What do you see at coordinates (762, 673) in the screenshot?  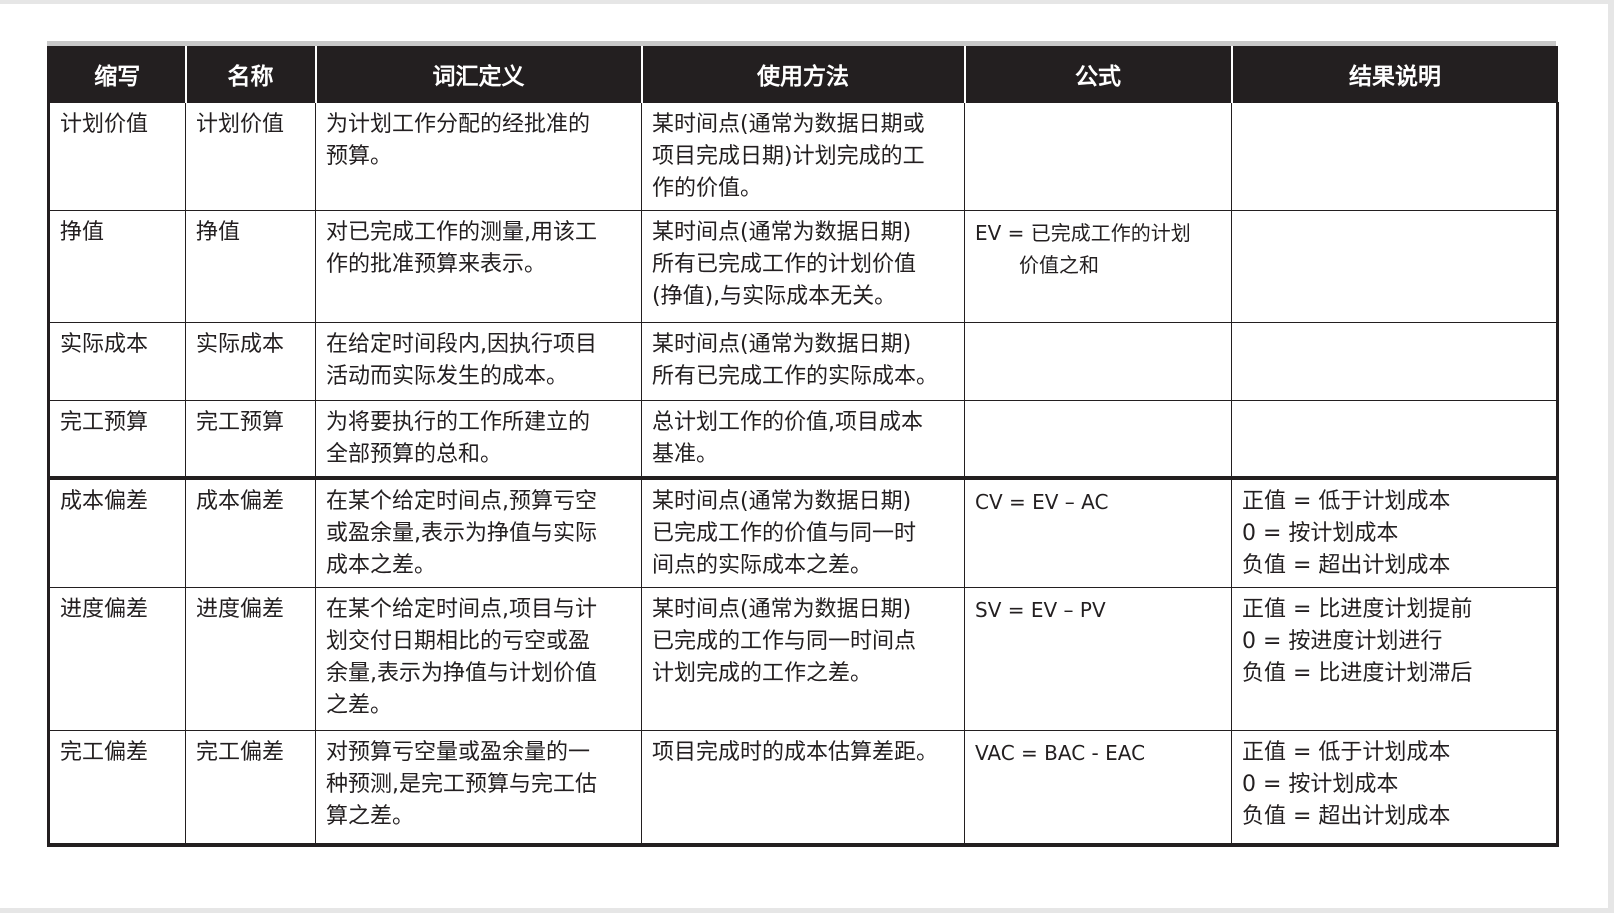 I see `usage-line: 计划完成的工作之差。` at bounding box center [762, 673].